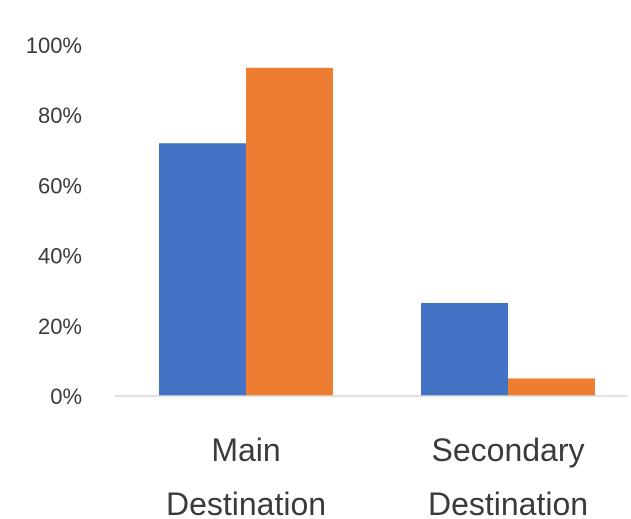  I want to click on y-tick-label-2: 40%, so click(60, 256).